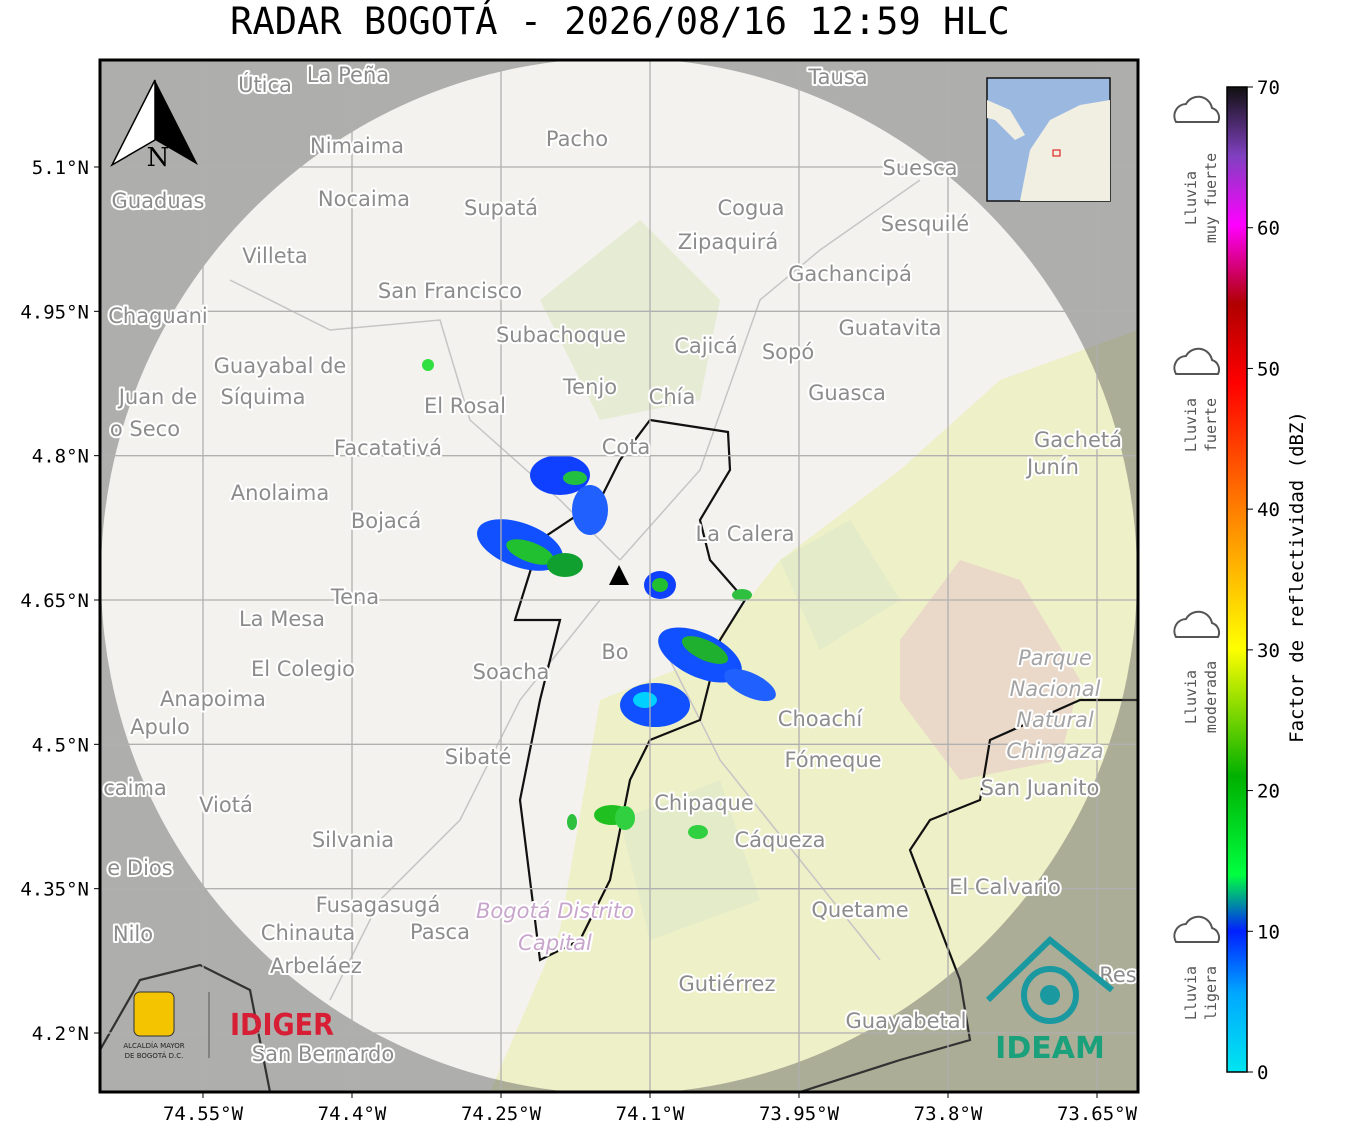 The width and height of the screenshot is (1349, 1139). What do you see at coordinates (672, 397) in the screenshot?
I see `place-label: Chía` at bounding box center [672, 397].